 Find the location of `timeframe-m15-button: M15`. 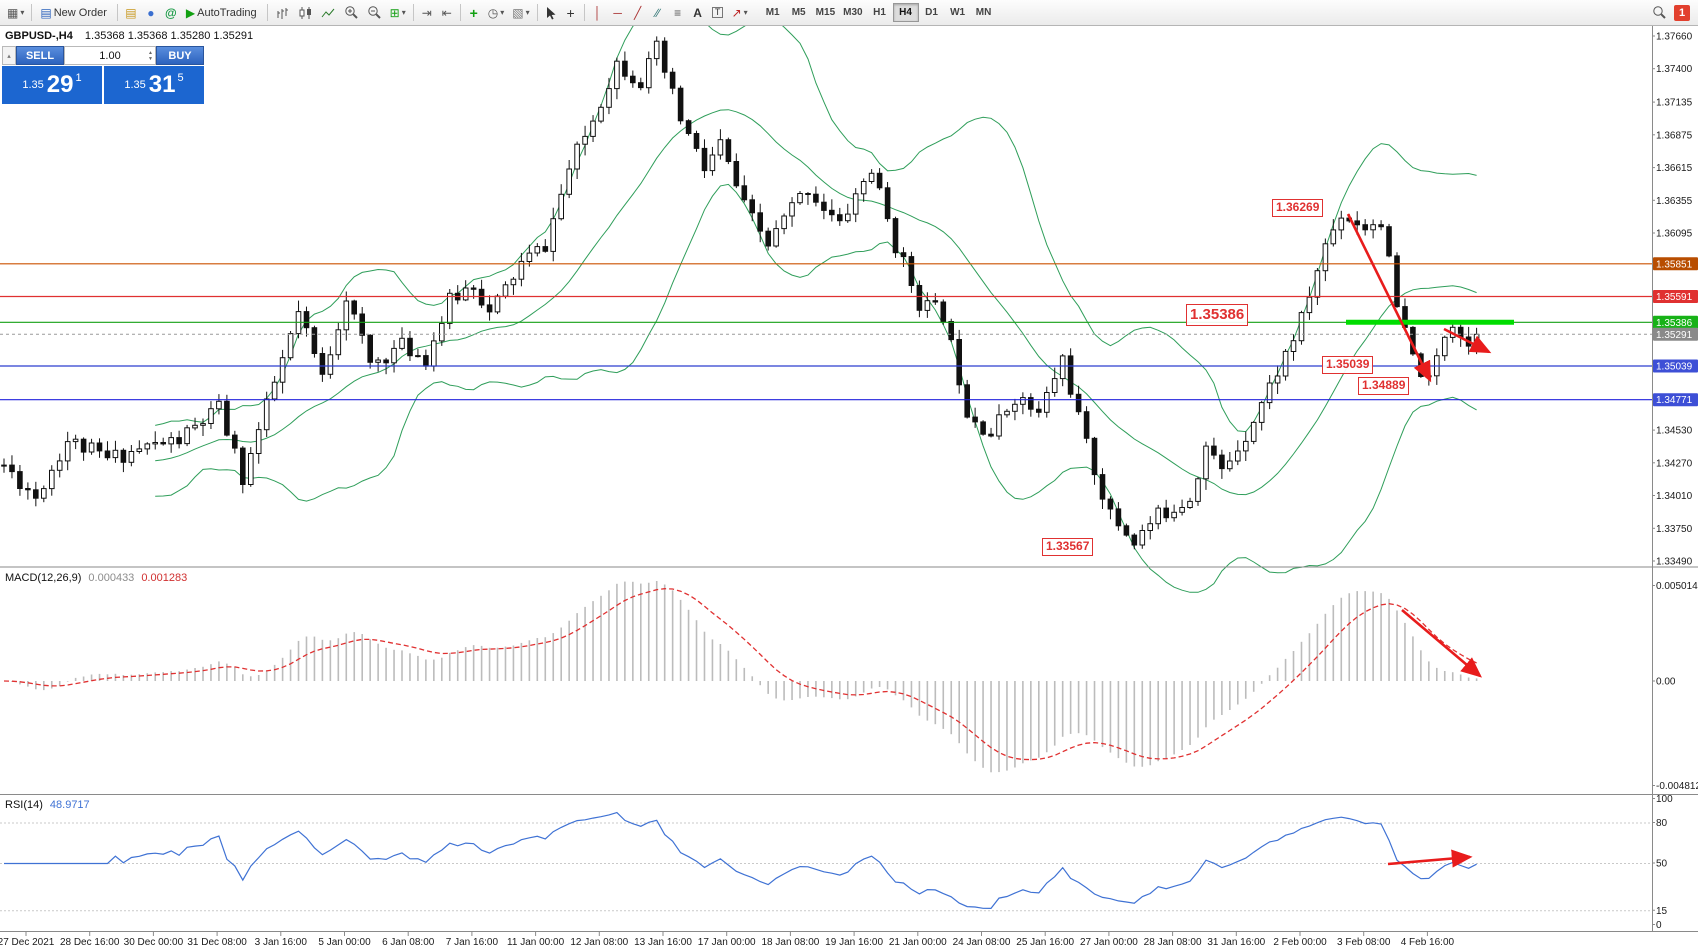

timeframe-m15-button: M15 is located at coordinates (825, 12).